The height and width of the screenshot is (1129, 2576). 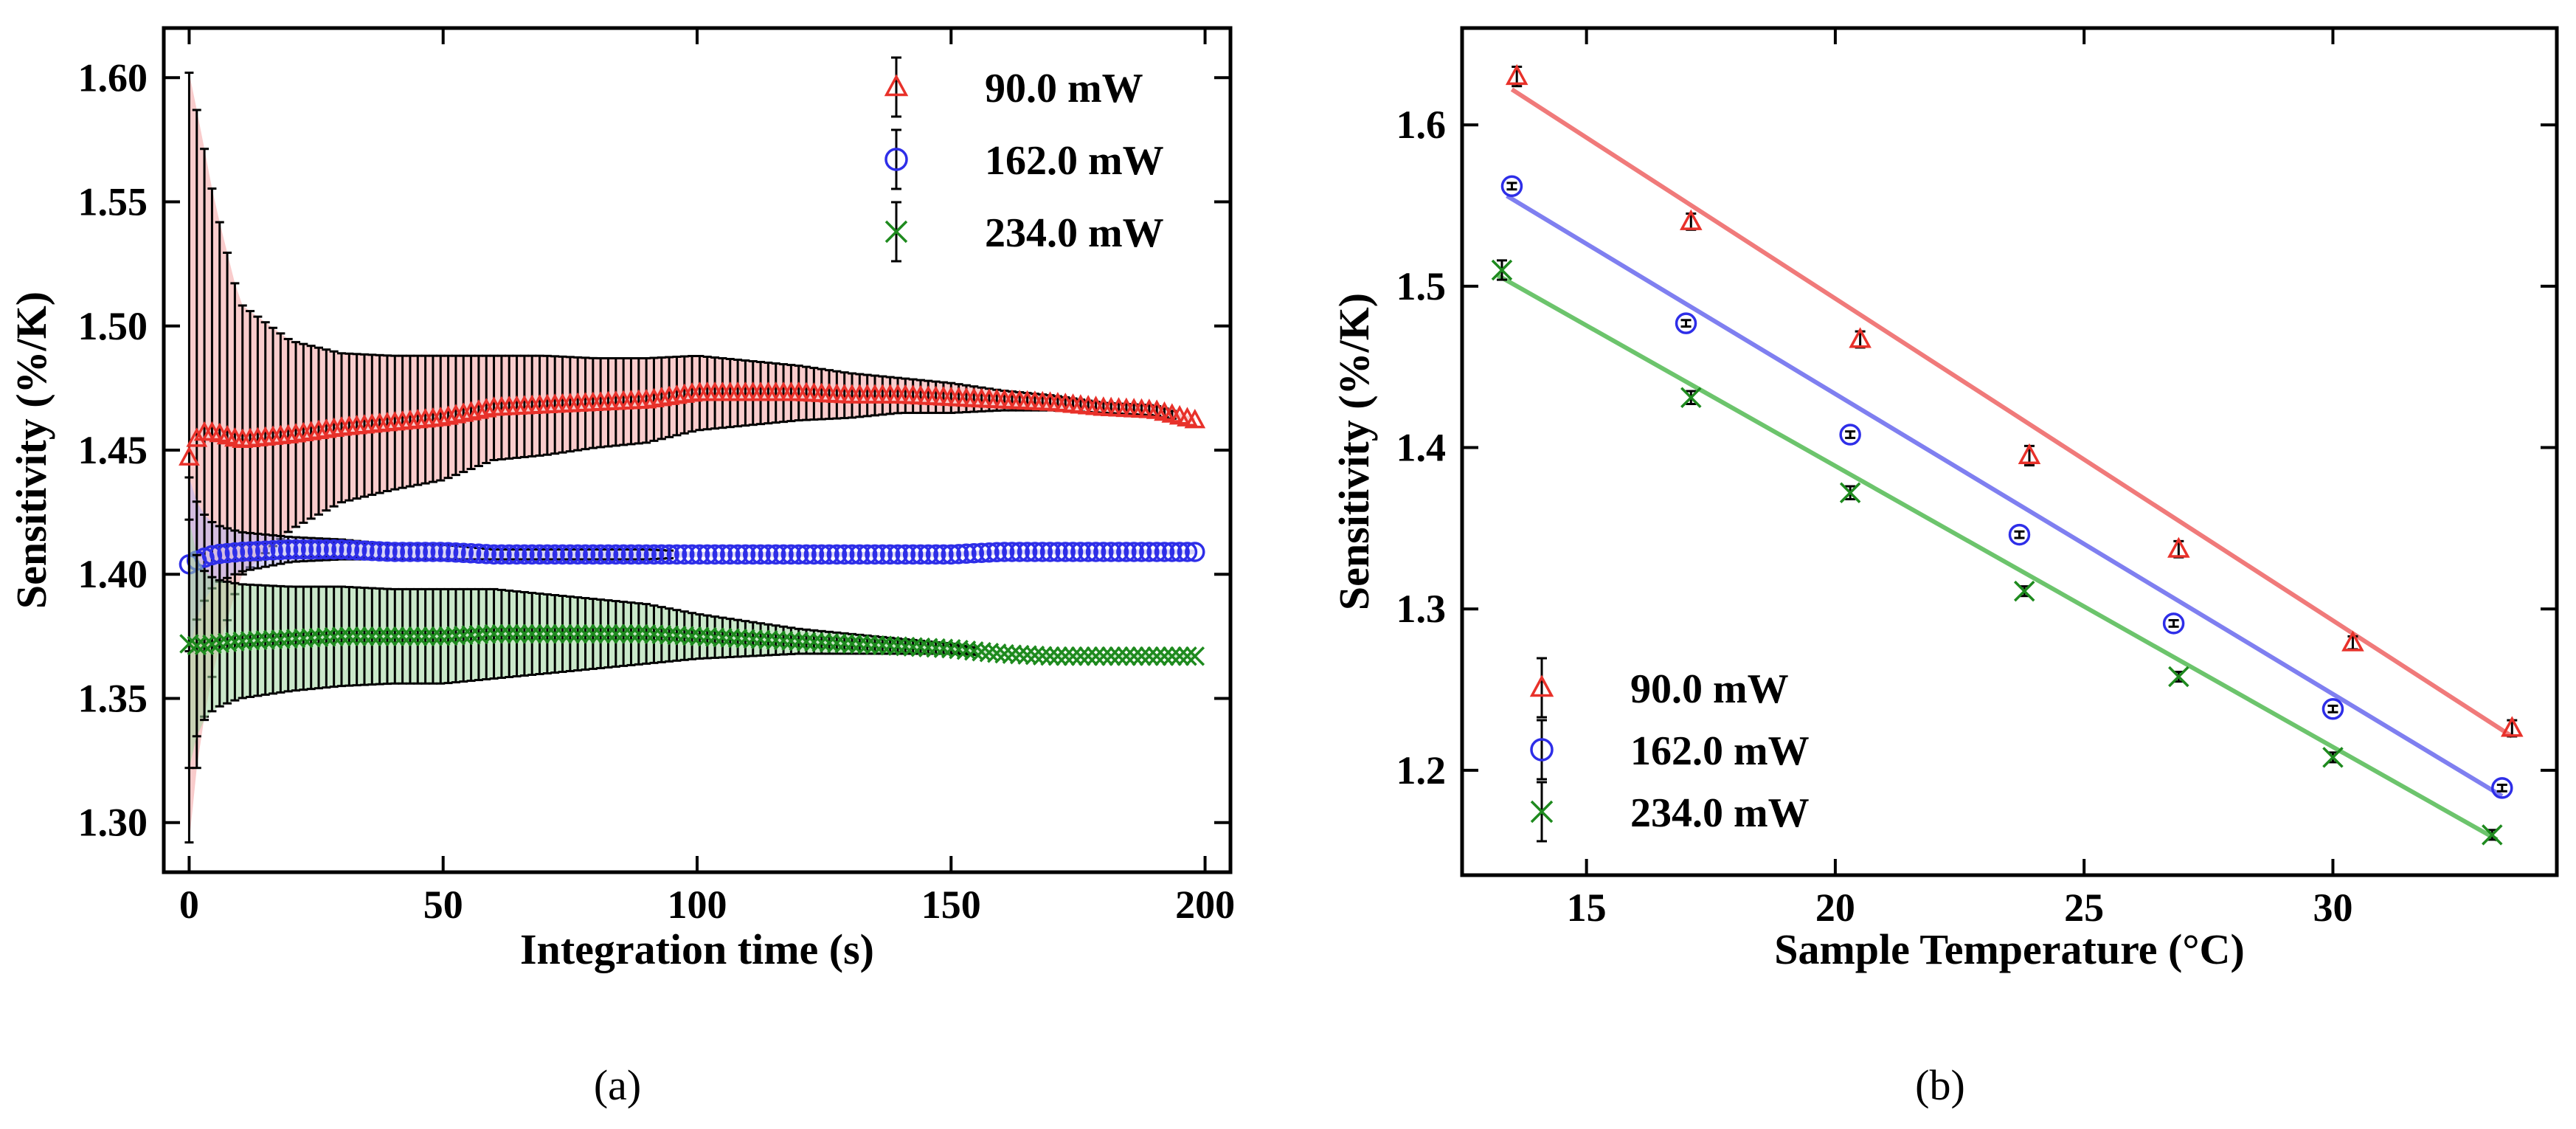 I want to click on panel-a-series-234-0-mw, so click(x=692, y=644).